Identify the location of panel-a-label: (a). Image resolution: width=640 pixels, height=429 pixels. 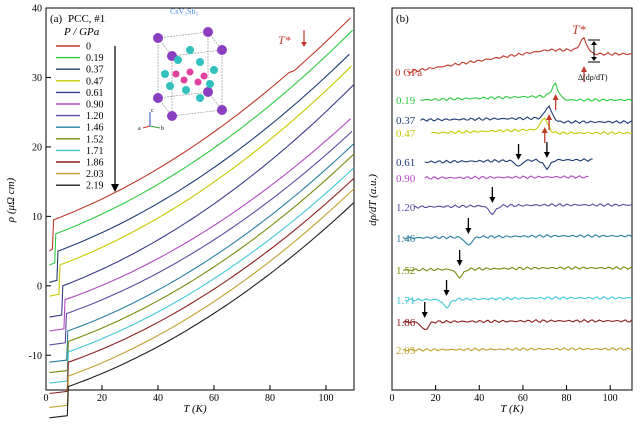
(56, 19).